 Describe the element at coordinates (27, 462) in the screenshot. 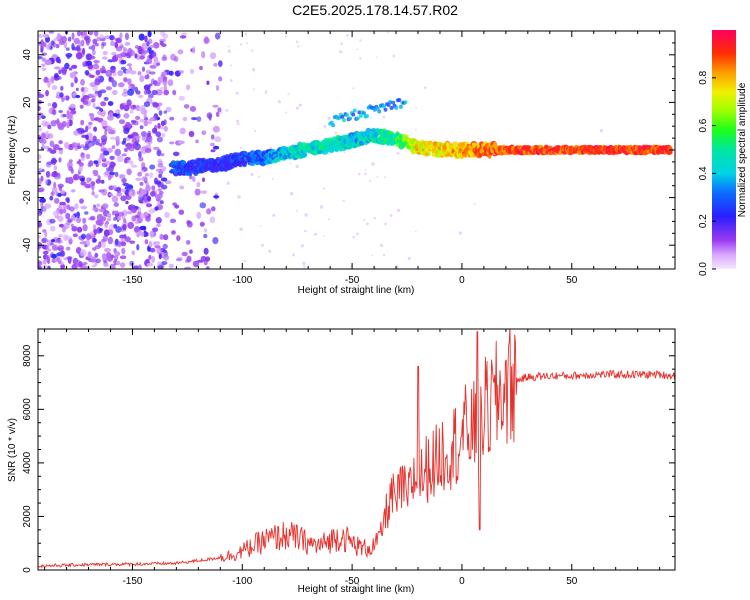

I see `y-tick-label: 4000` at that location.